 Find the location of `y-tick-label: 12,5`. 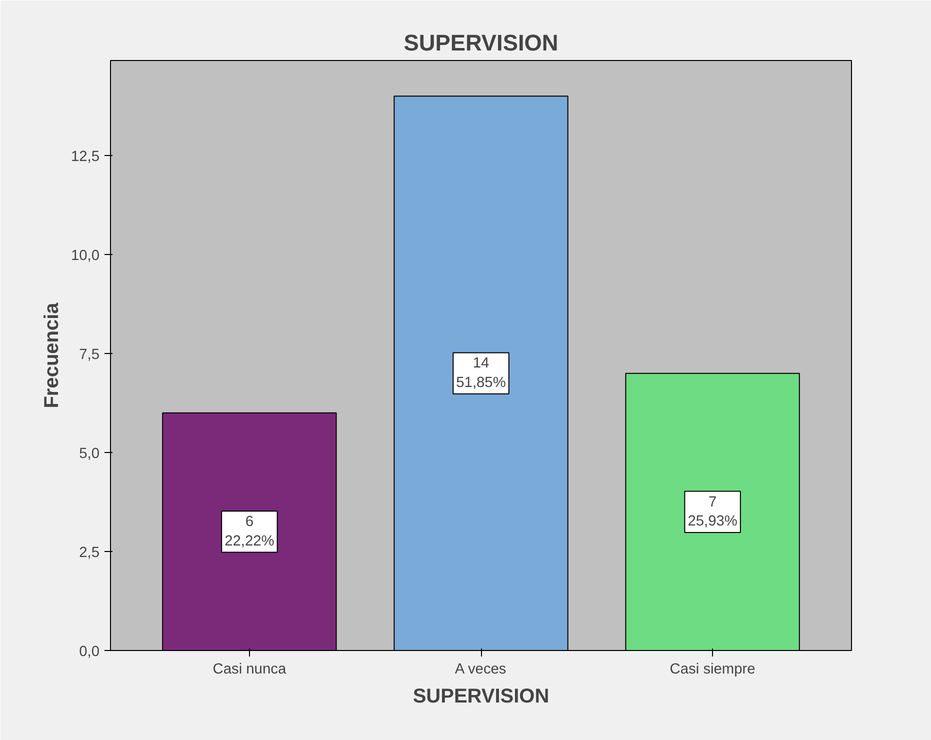

y-tick-label: 12,5 is located at coordinates (85, 157).